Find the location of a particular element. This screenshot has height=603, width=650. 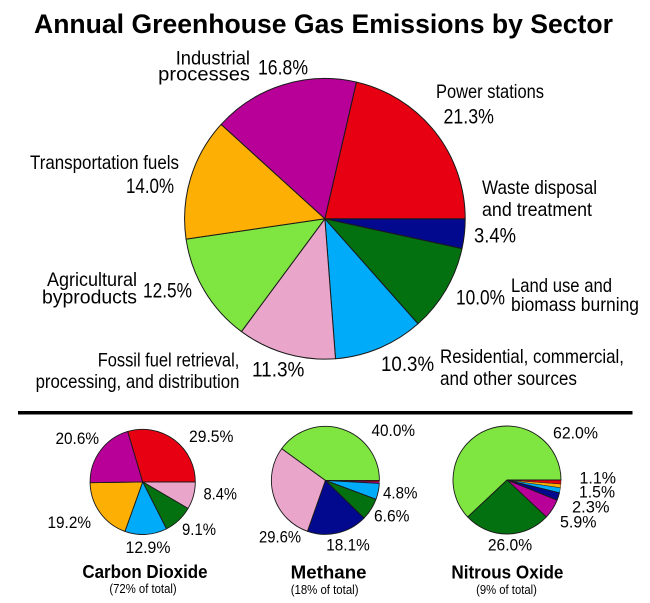

svg-text: 20.6% is located at coordinates (78, 439).